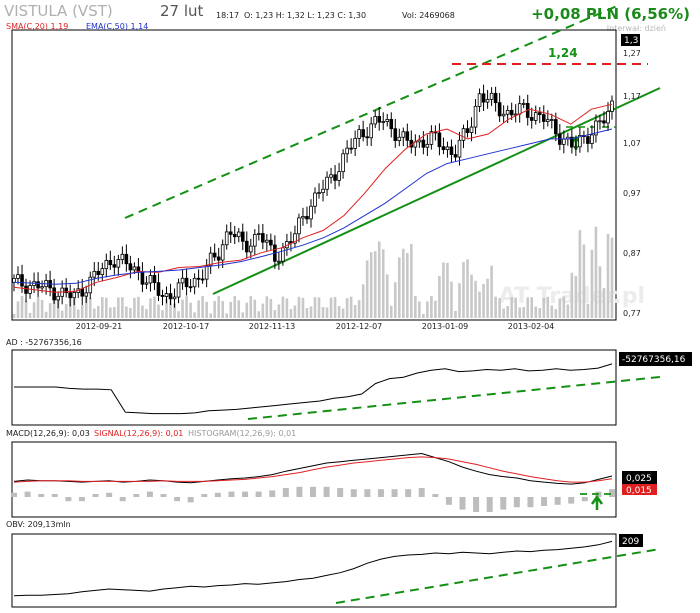 This screenshot has height=613, width=700. I want to click on signal-line, so click(313, 469).